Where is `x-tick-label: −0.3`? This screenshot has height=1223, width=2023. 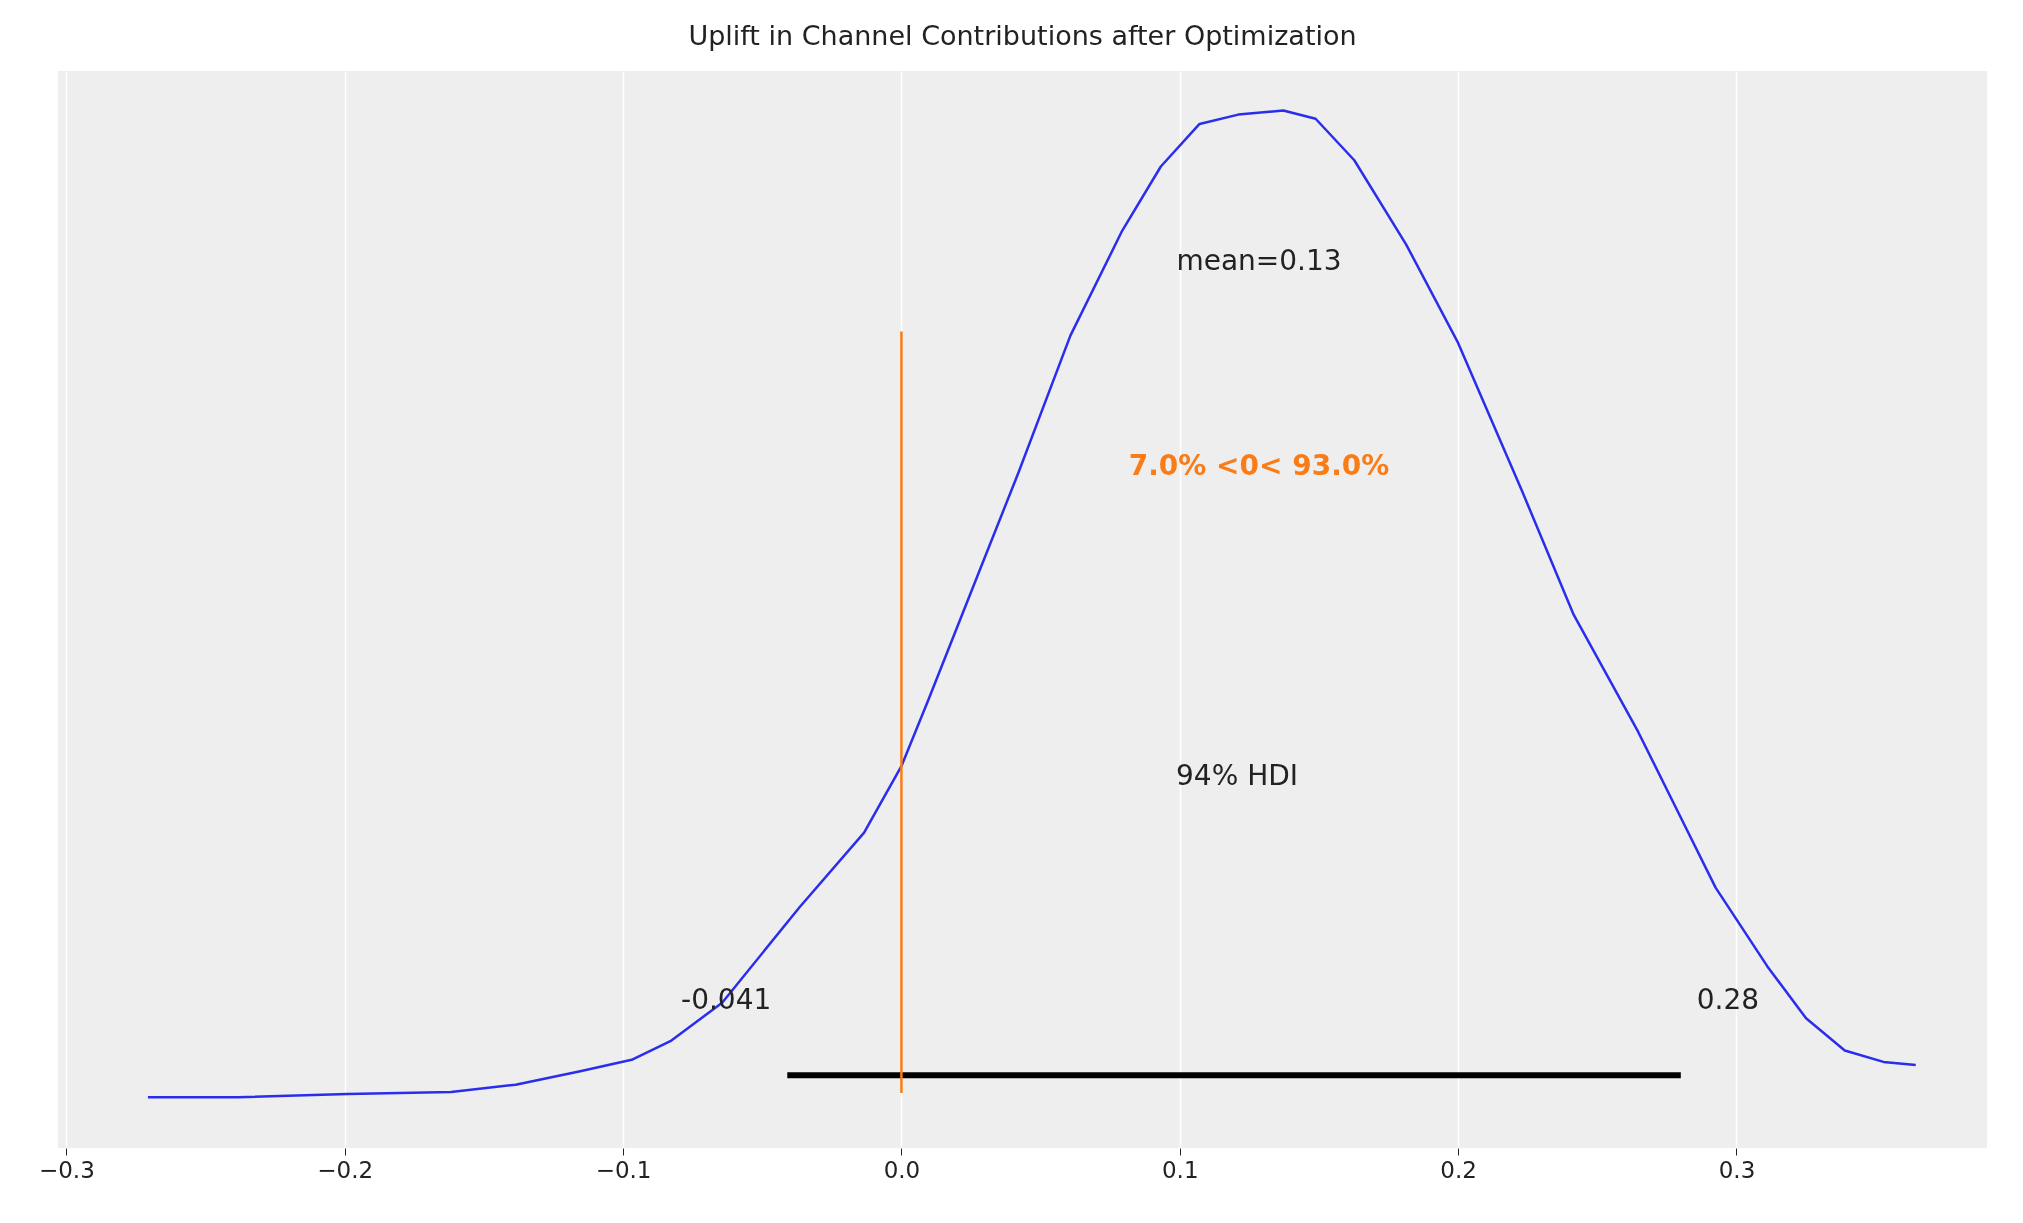
x-tick-label: −0.3 is located at coordinates (66, 1169).